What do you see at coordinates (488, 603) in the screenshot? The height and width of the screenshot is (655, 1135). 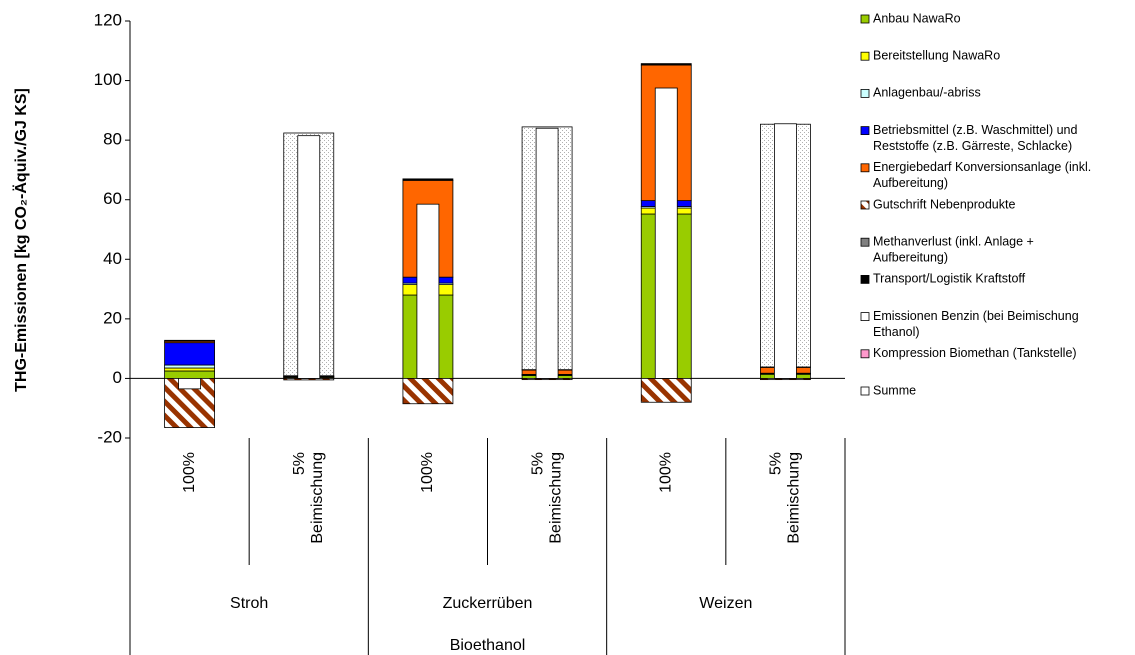 I see `group-label: Zuckerrüben` at bounding box center [488, 603].